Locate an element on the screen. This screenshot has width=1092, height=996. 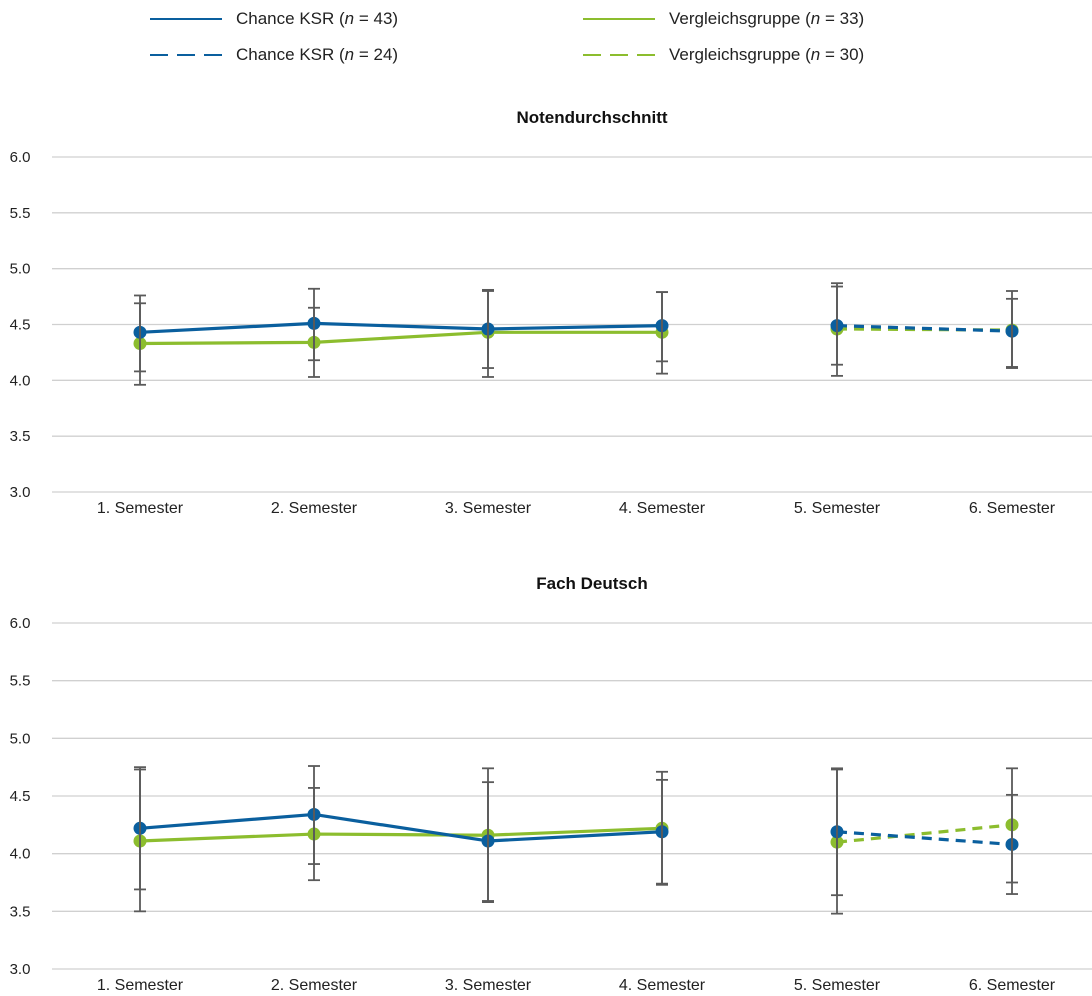
chart-title: Fach Deutsch is located at coordinates (591, 583).